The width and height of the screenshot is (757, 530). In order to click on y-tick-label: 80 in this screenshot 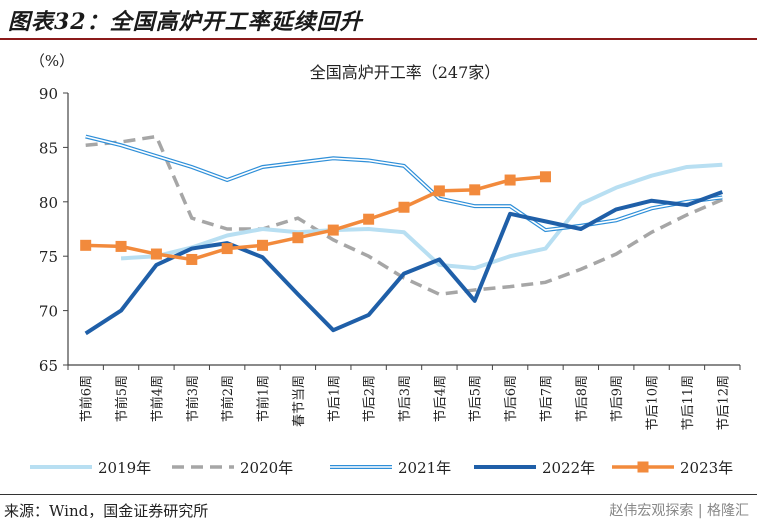, I will do `click(48, 203)`.